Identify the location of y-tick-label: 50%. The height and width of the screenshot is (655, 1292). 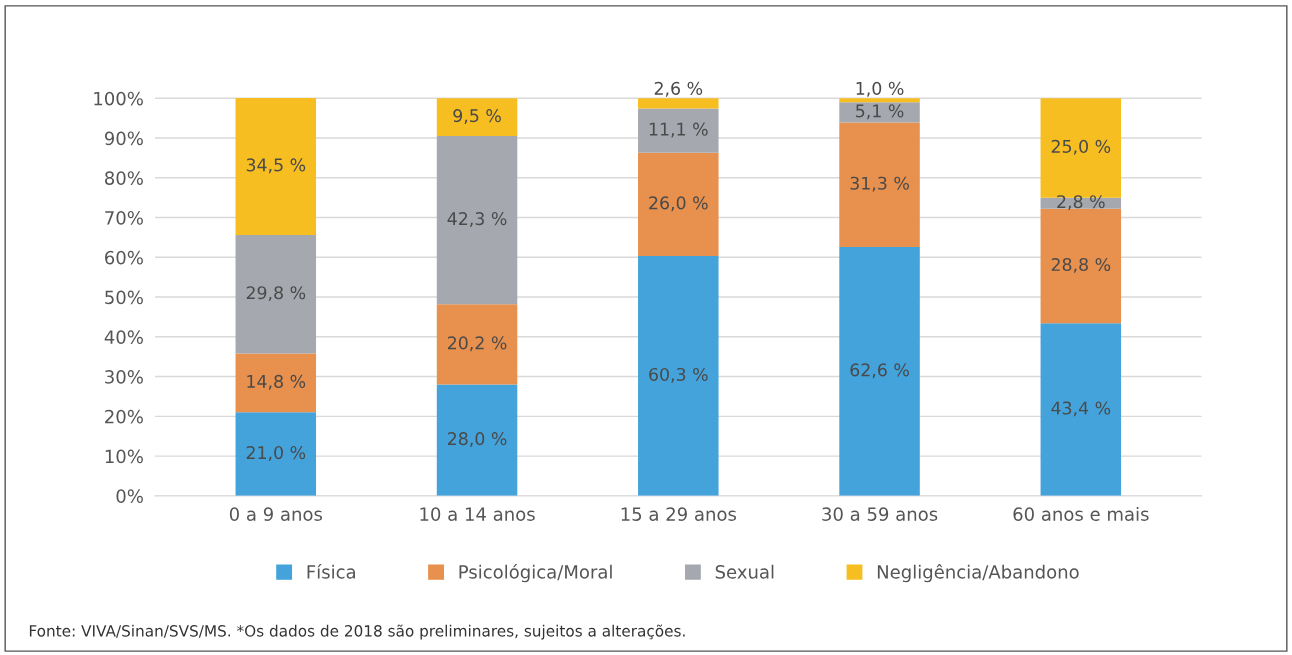
(124, 297).